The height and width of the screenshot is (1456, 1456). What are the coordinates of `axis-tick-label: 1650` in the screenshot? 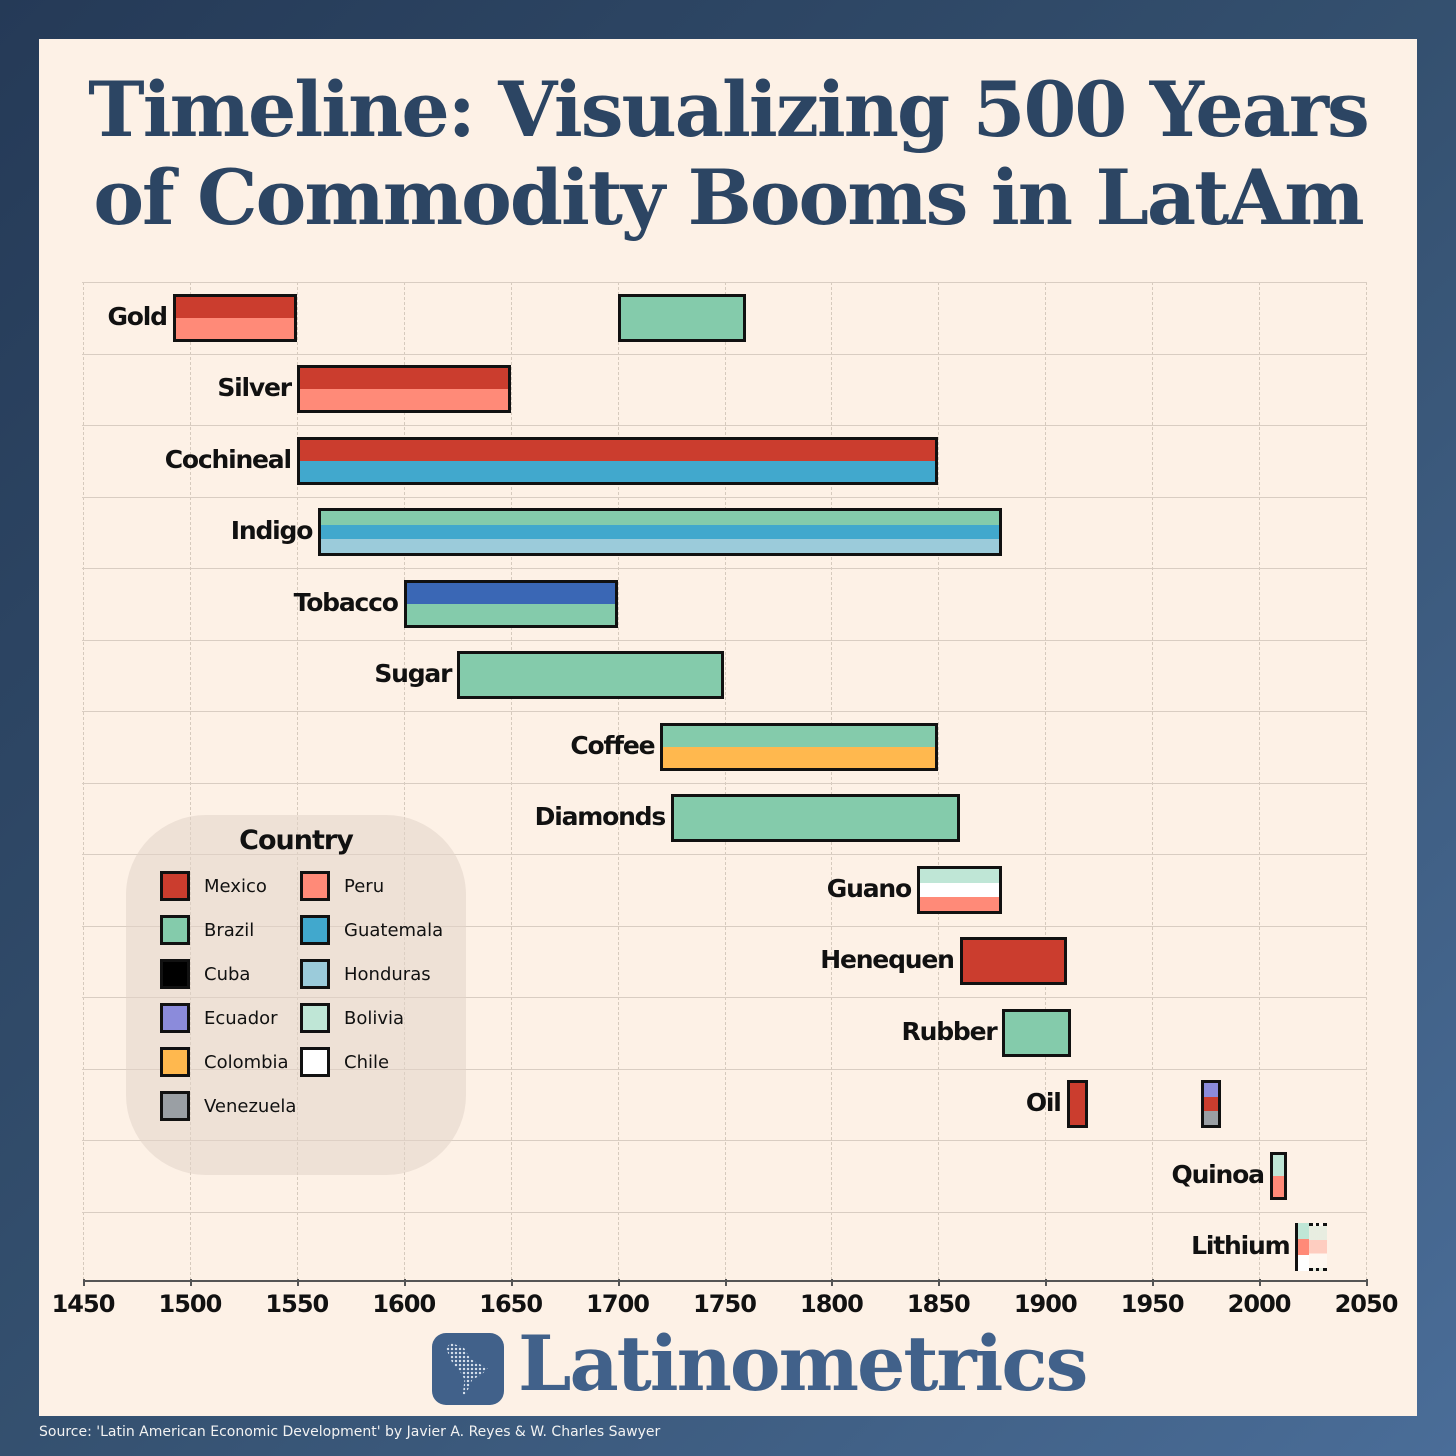 It's located at (511, 1304).